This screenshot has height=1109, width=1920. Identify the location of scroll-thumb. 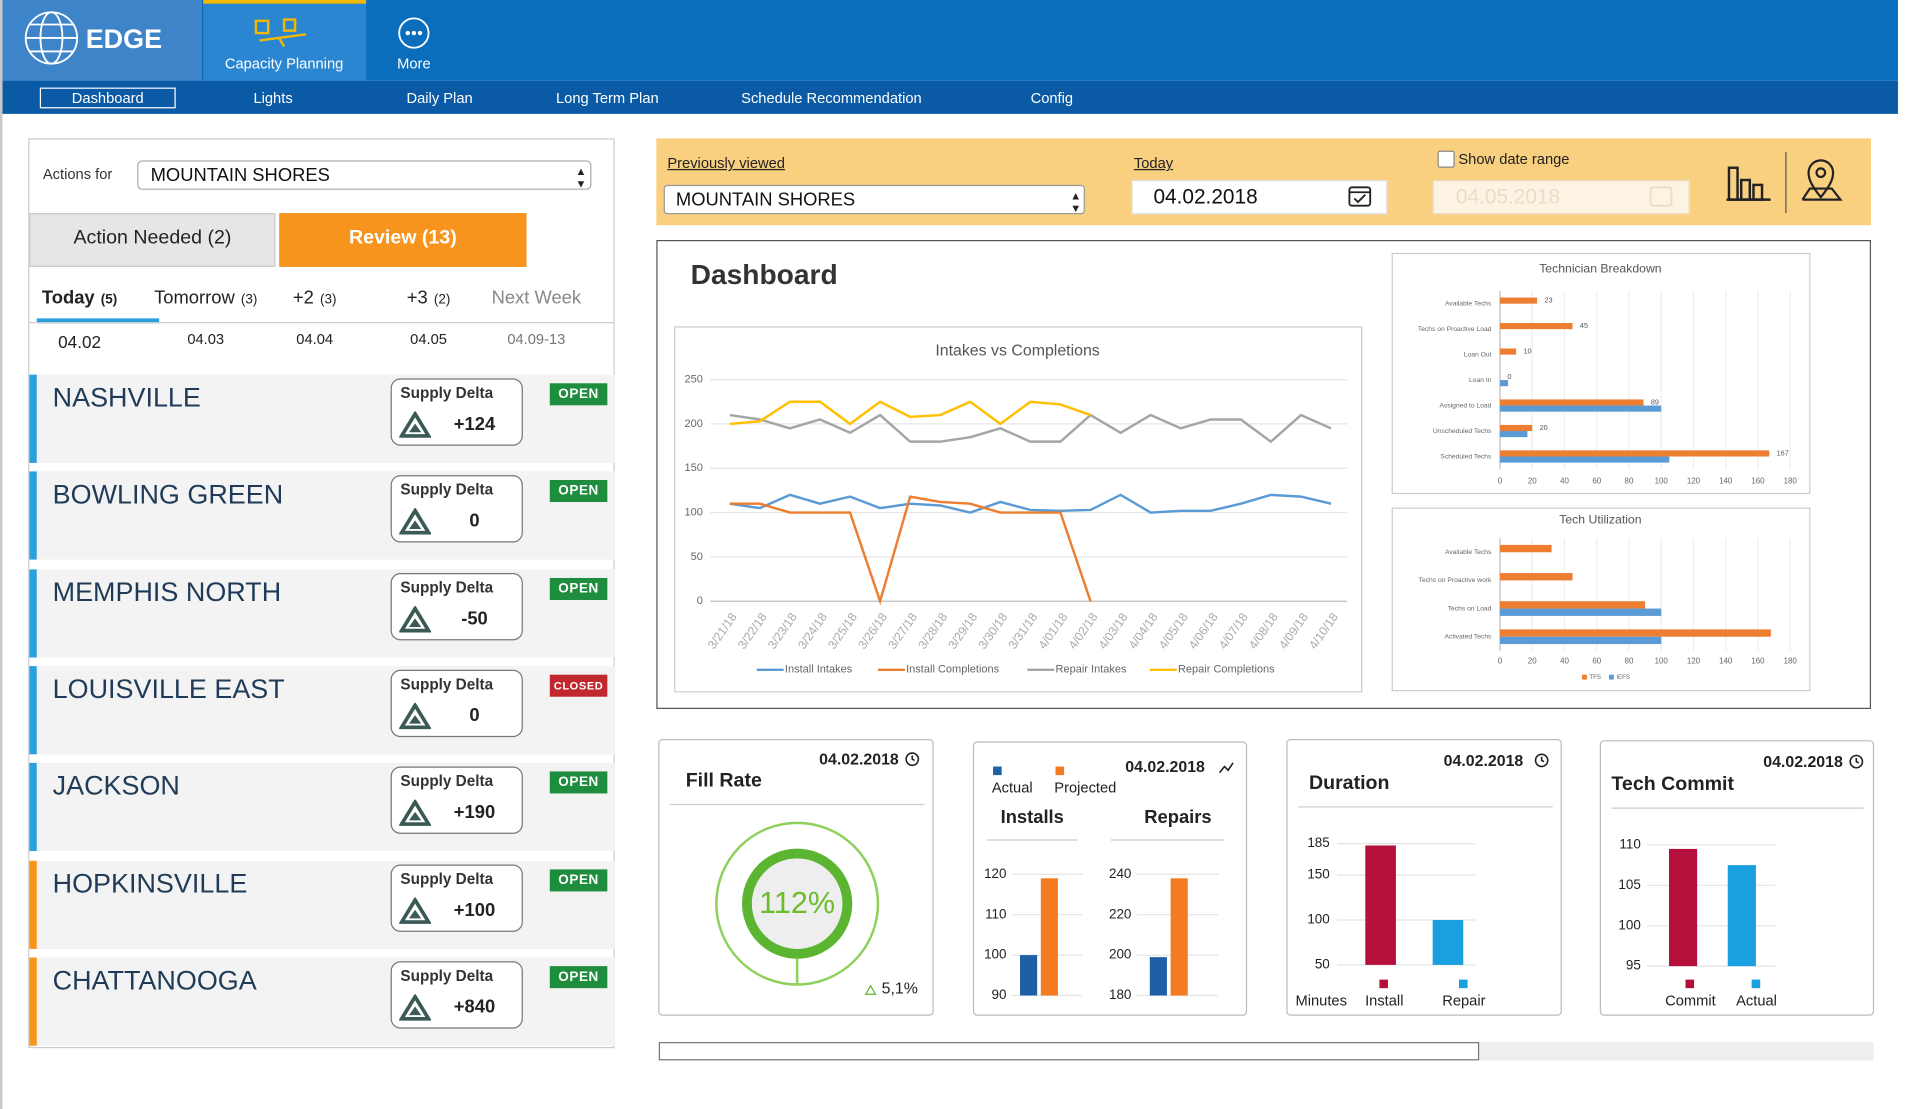
(1069, 1051).